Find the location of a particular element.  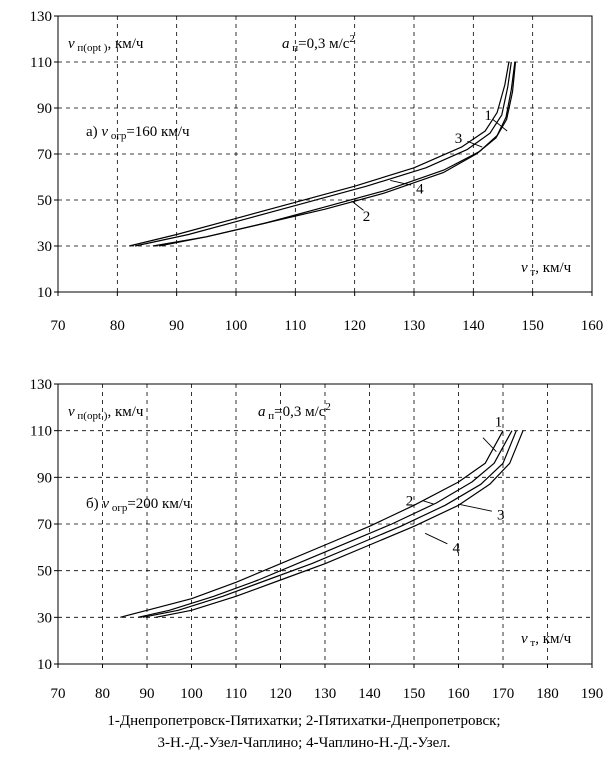

x-tick-label: 180 is located at coordinates (547, 694).